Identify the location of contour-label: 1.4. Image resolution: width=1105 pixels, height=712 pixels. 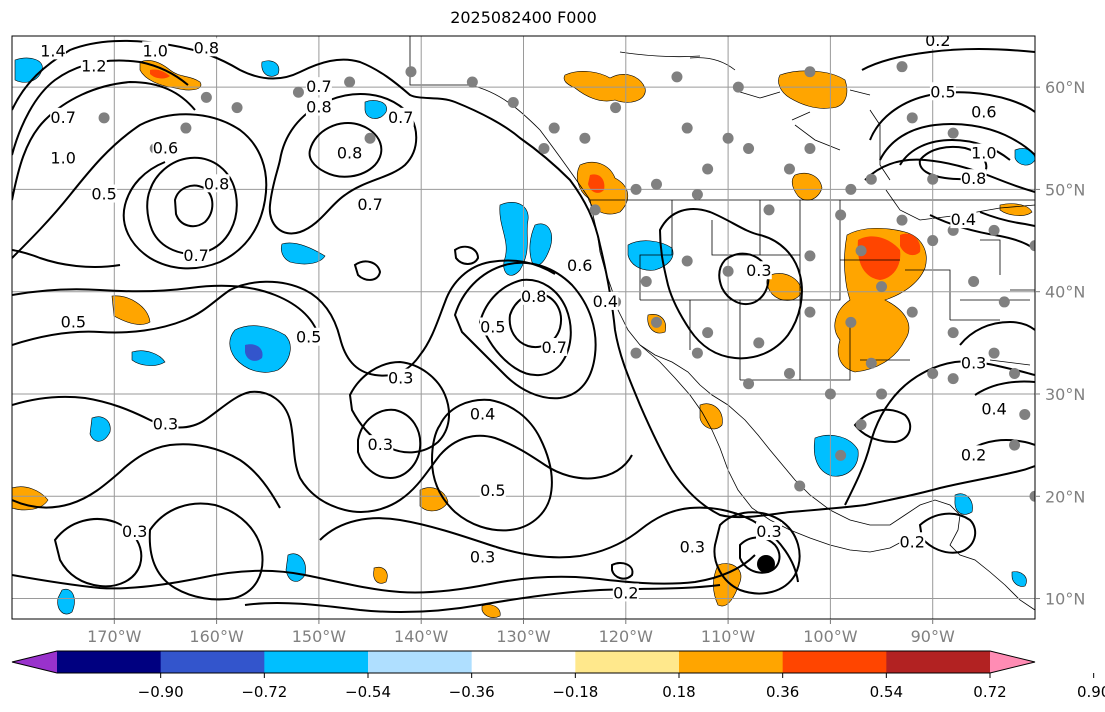
(52, 50).